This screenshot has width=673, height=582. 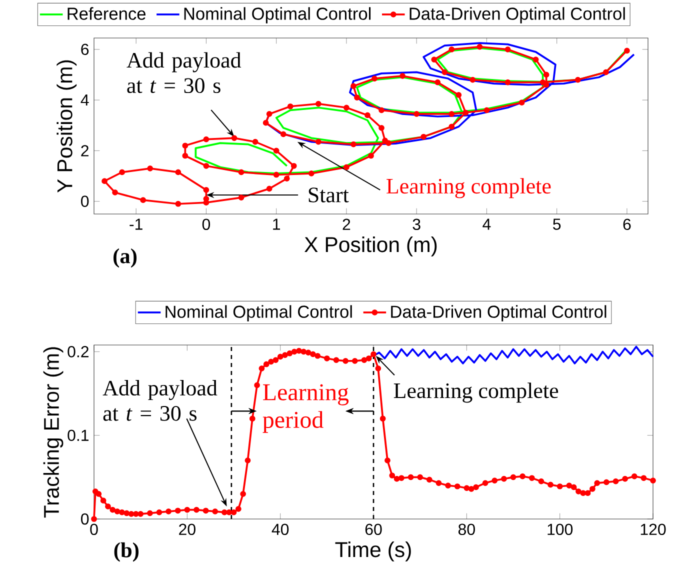 I want to click on x-tick-label: 2, so click(x=346, y=224).